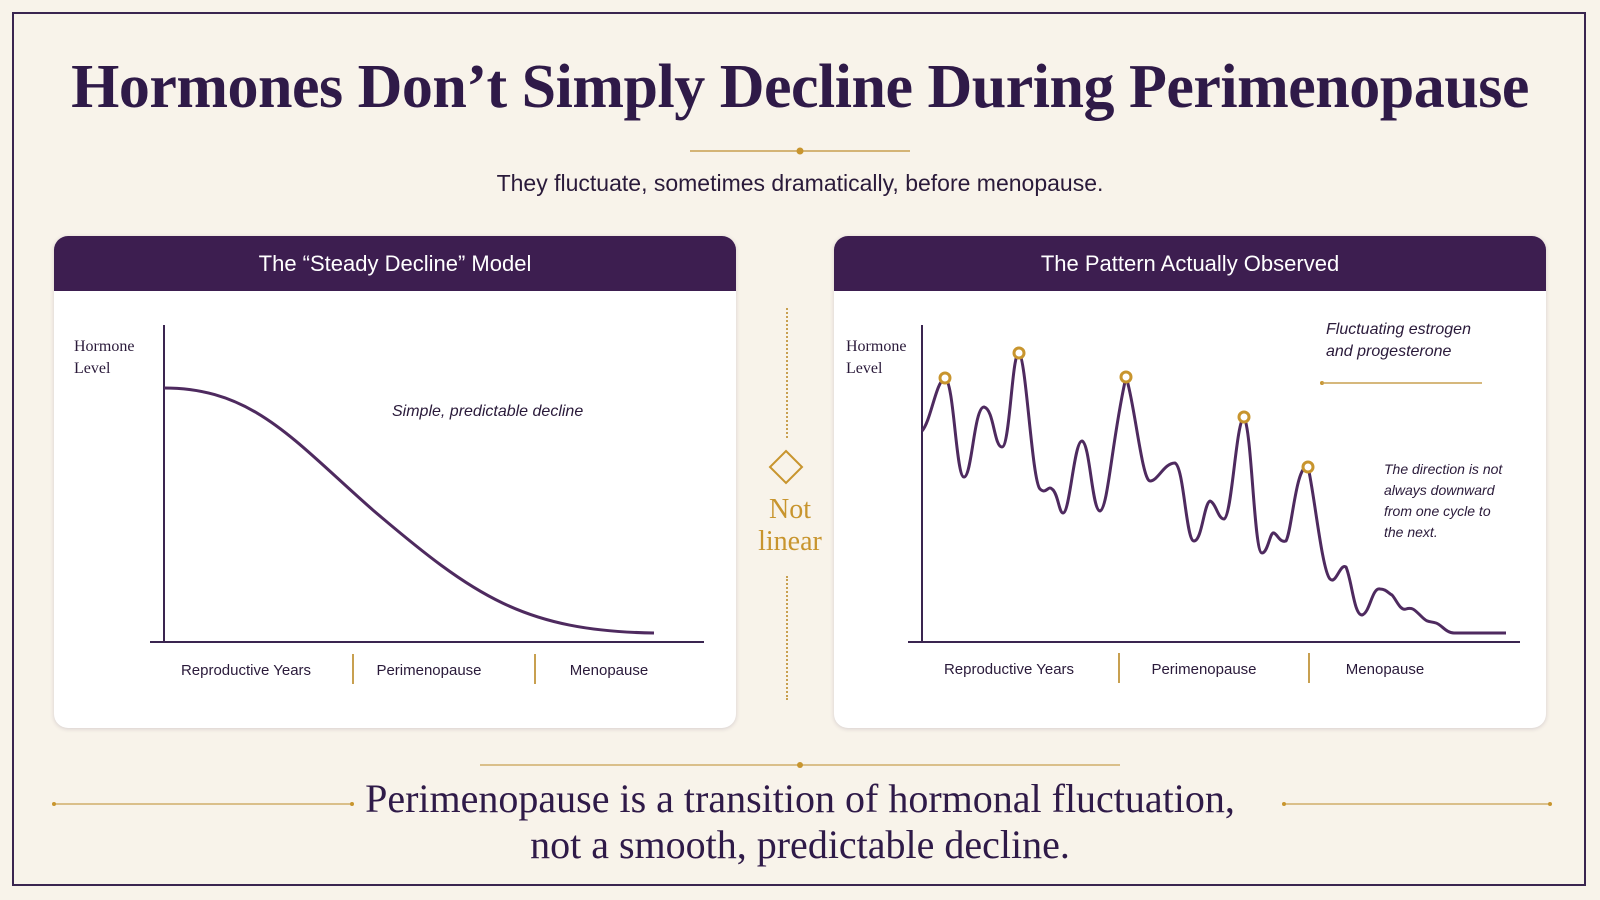 The height and width of the screenshot is (900, 1600). I want to click on right-y-label-line2: Level, so click(864, 368).